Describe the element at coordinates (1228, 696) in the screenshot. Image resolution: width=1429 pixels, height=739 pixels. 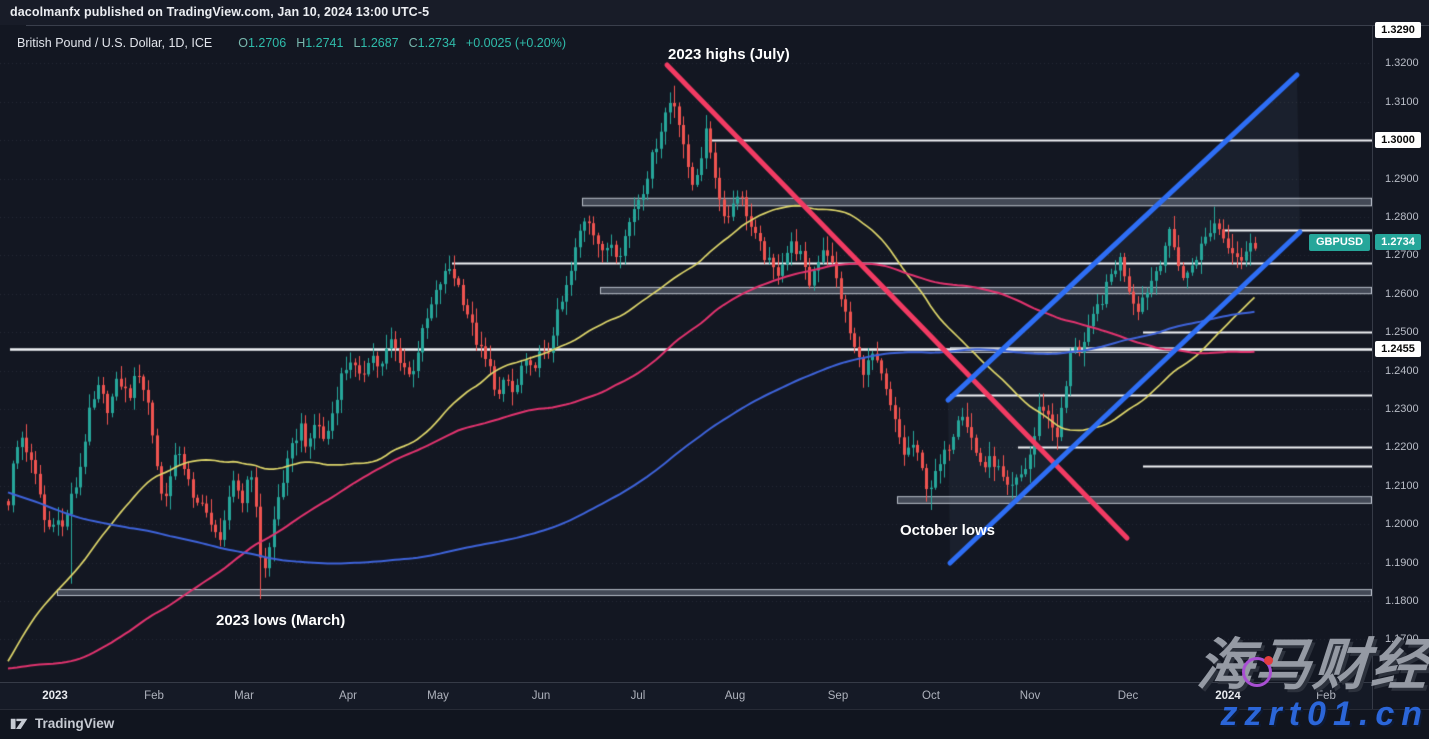
I see `time-tick-2024: 2024` at that location.